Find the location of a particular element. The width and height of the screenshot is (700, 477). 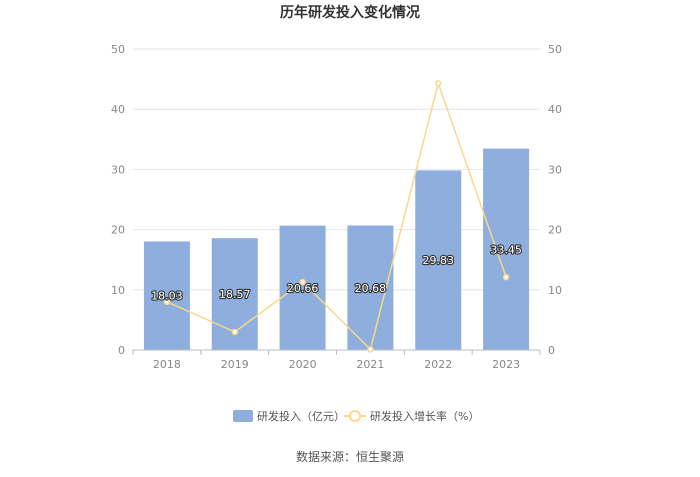

left-tick-label: 10 is located at coordinates (118, 290).